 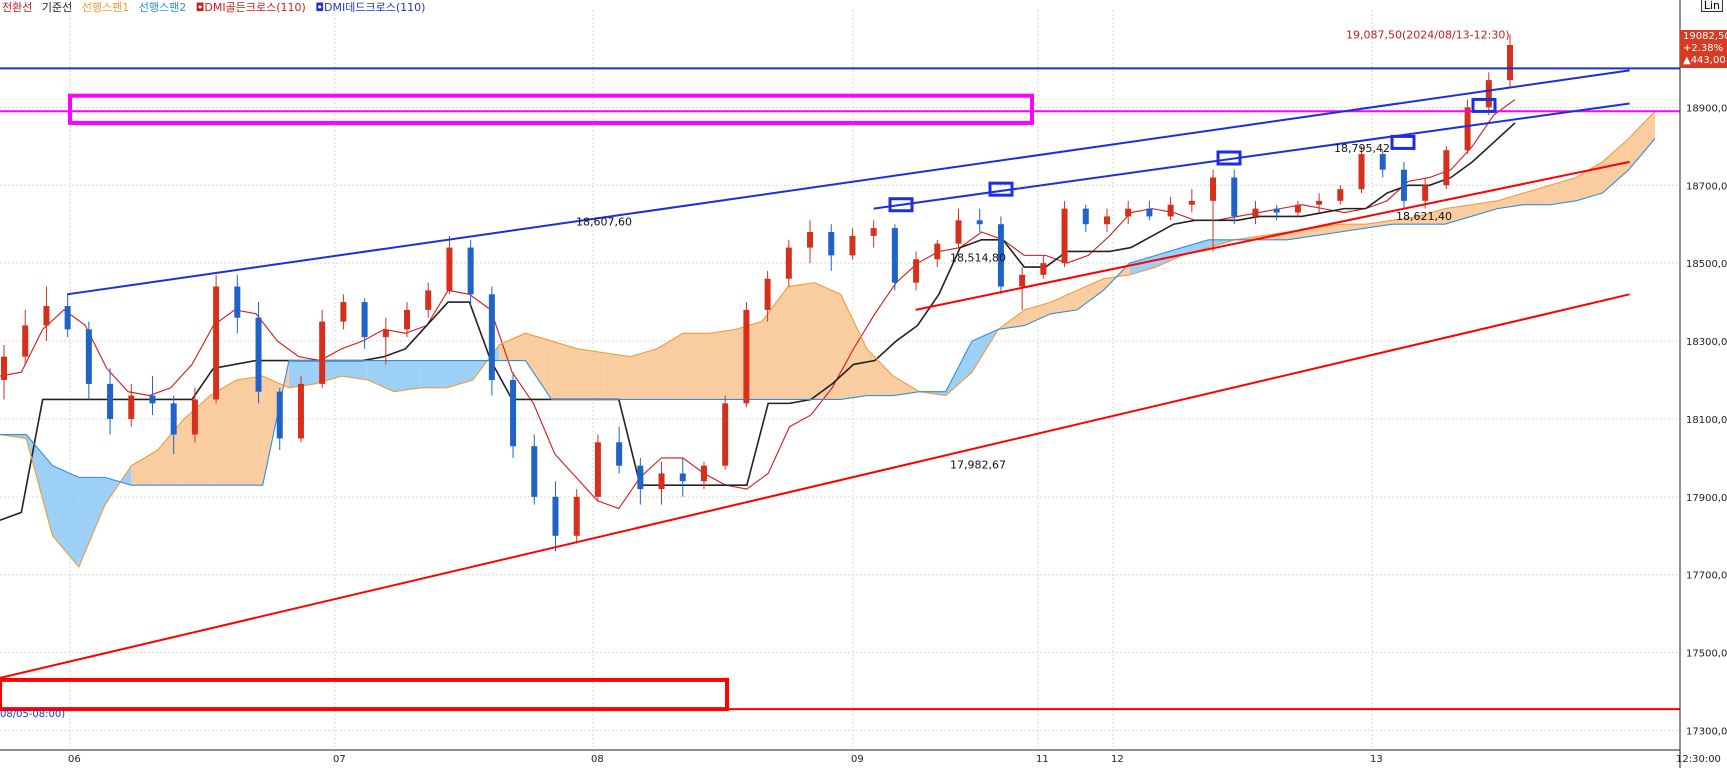 I want to click on x-tick-label: 13, so click(x=1376, y=759).